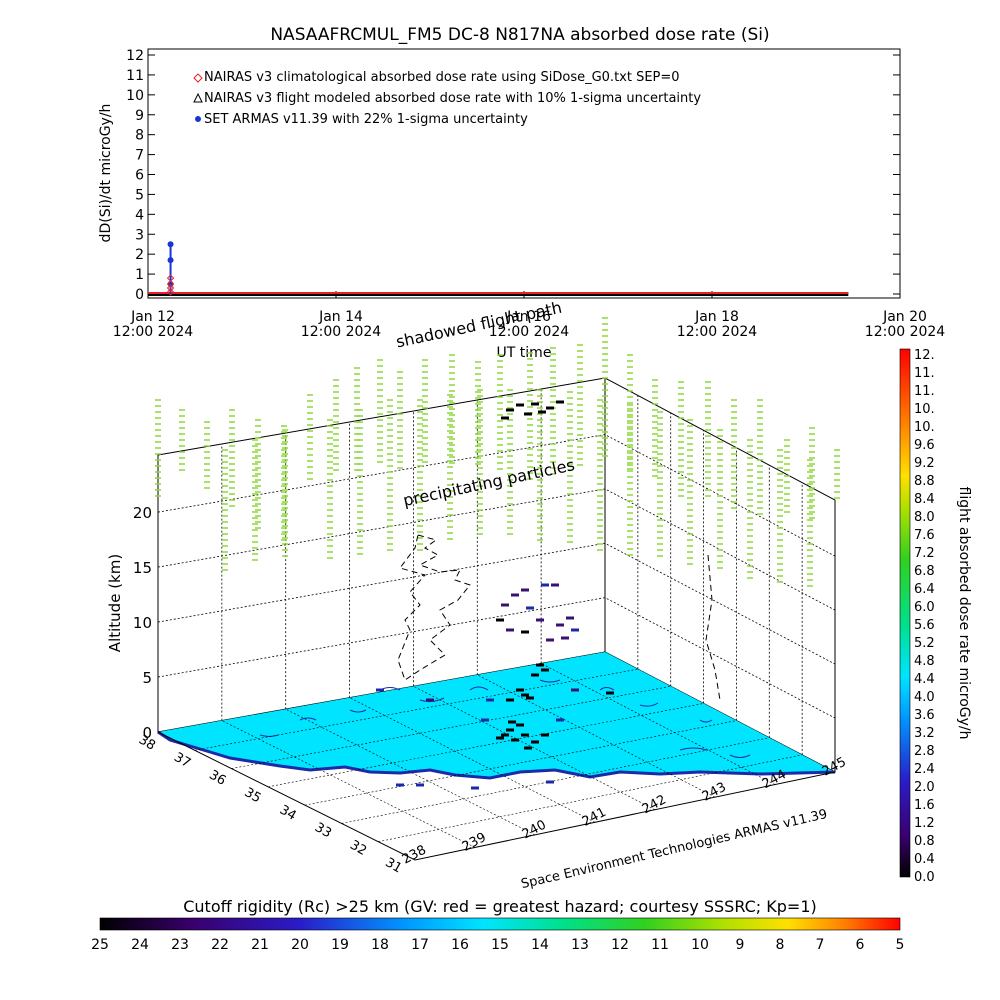 The height and width of the screenshot is (1000, 1000). I want to click on cutoff-rigidity-tick-label: 8, so click(780, 945).